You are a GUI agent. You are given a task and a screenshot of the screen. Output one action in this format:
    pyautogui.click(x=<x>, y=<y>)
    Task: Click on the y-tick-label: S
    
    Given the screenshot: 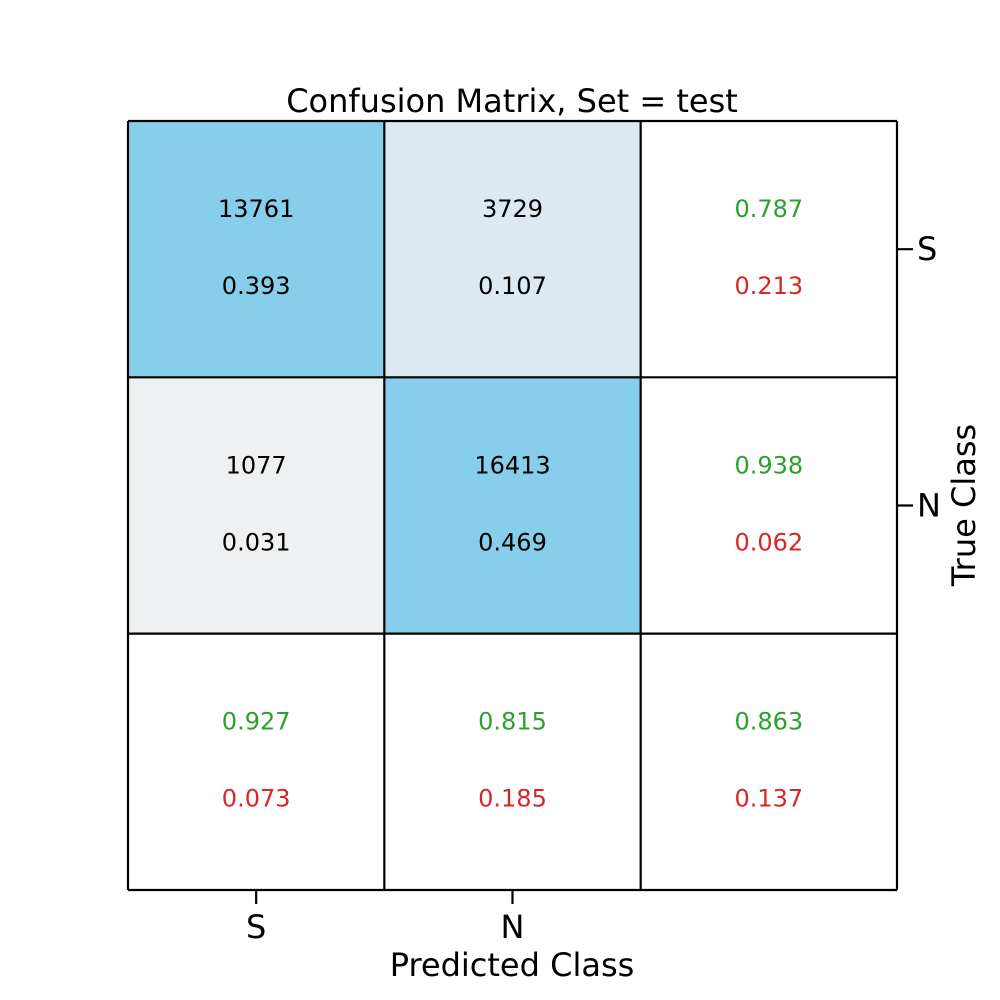 What is the action you would take?
    pyautogui.click(x=927, y=249)
    